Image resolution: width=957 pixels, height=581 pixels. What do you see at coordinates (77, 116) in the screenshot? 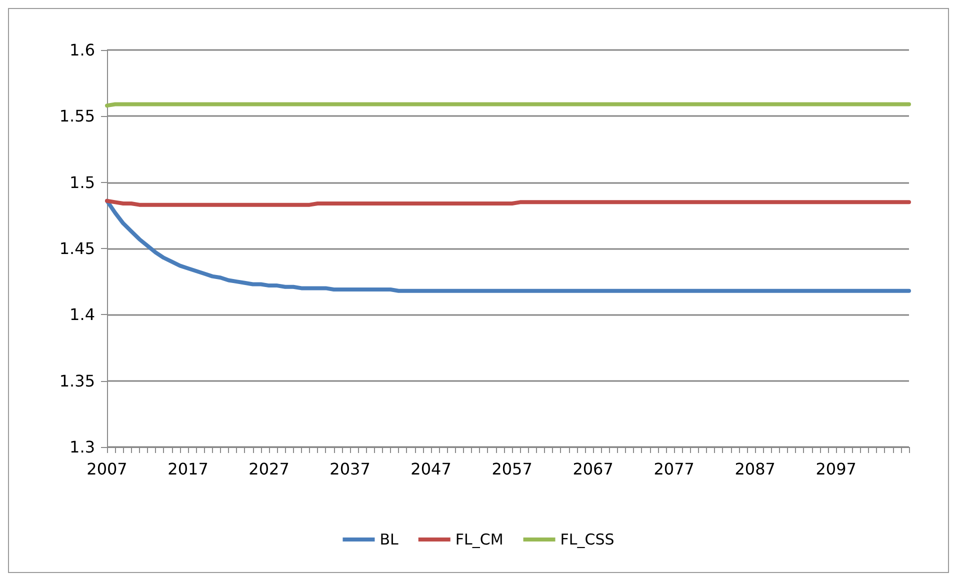
I see `y-tick-label: 1.55` at bounding box center [77, 116].